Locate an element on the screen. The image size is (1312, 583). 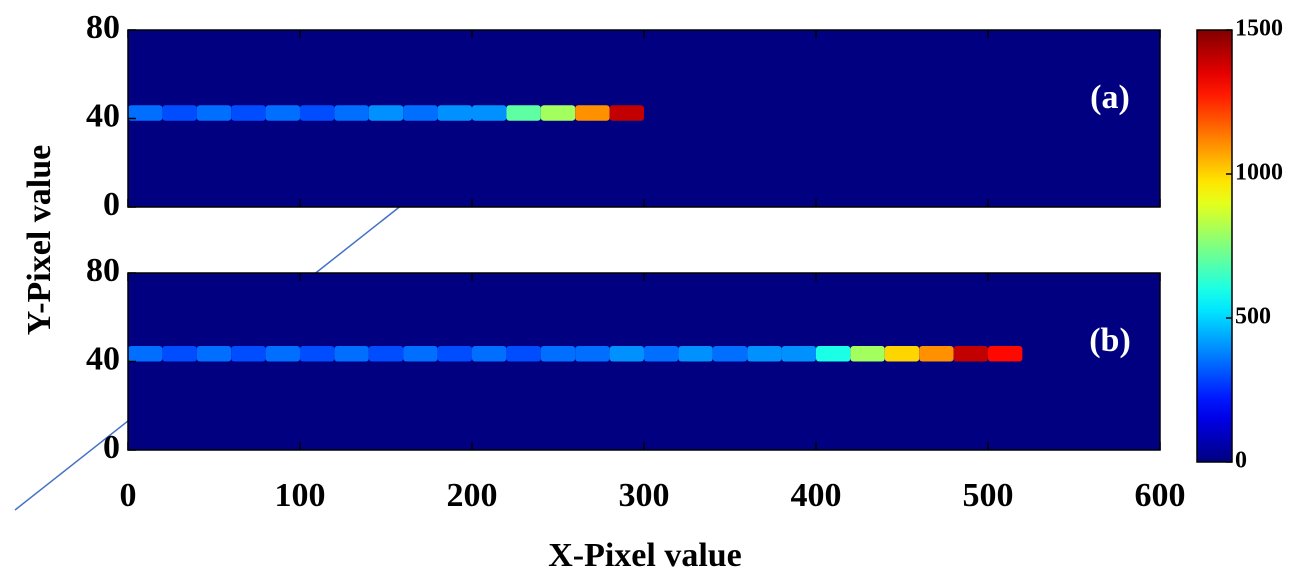
x-tick-label: 300 is located at coordinates (644, 495).